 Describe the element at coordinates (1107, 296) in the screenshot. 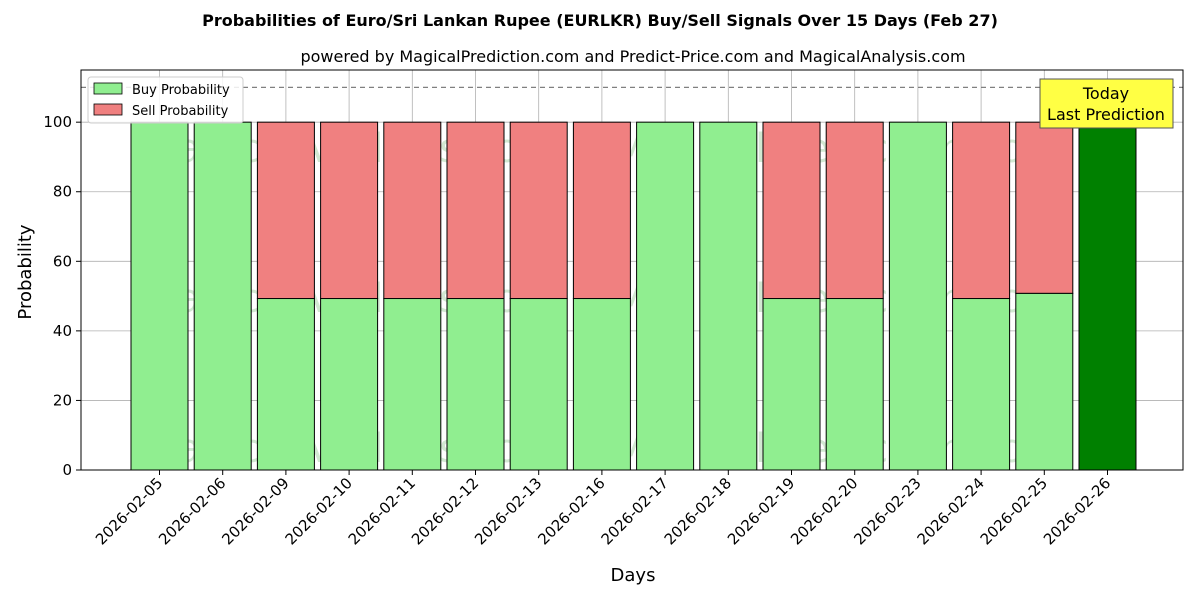

I see `bar-today` at that location.